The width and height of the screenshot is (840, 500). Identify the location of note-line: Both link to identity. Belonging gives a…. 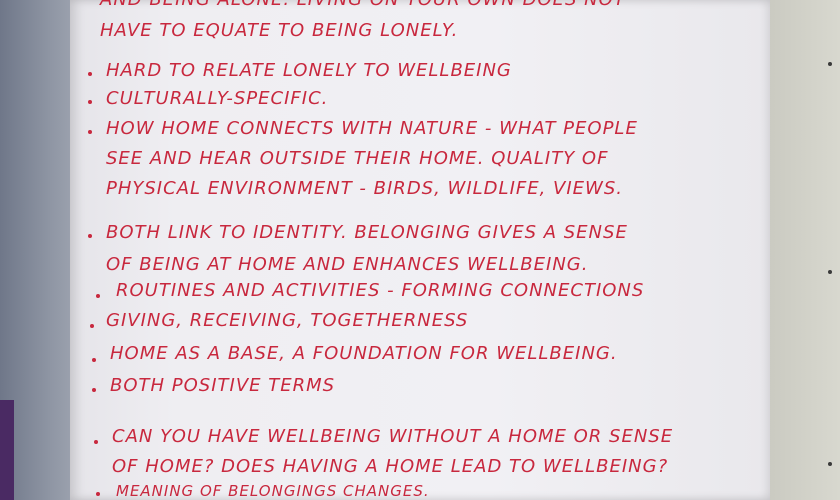
(367, 232).